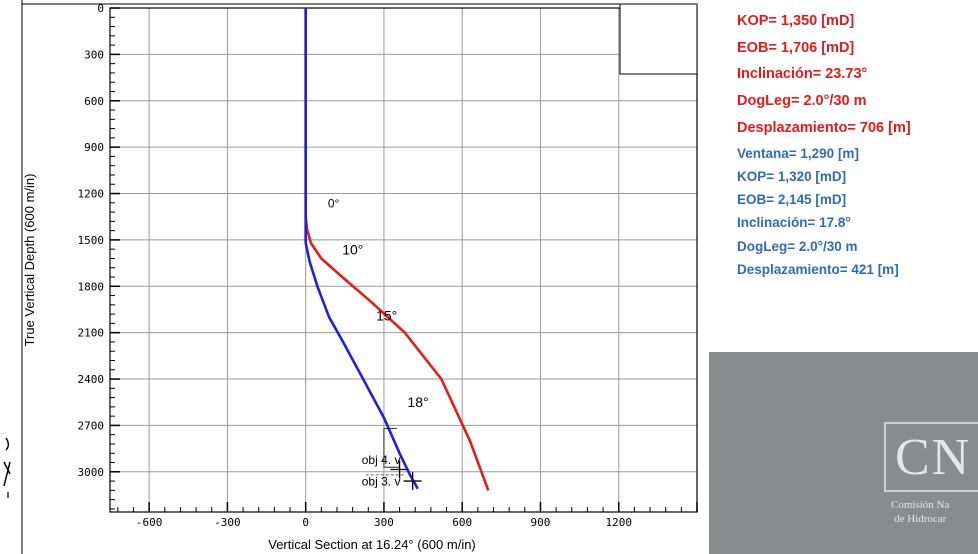 This screenshot has height=554, width=978. I want to click on y-tick-label-6: 1800, so click(91, 286).